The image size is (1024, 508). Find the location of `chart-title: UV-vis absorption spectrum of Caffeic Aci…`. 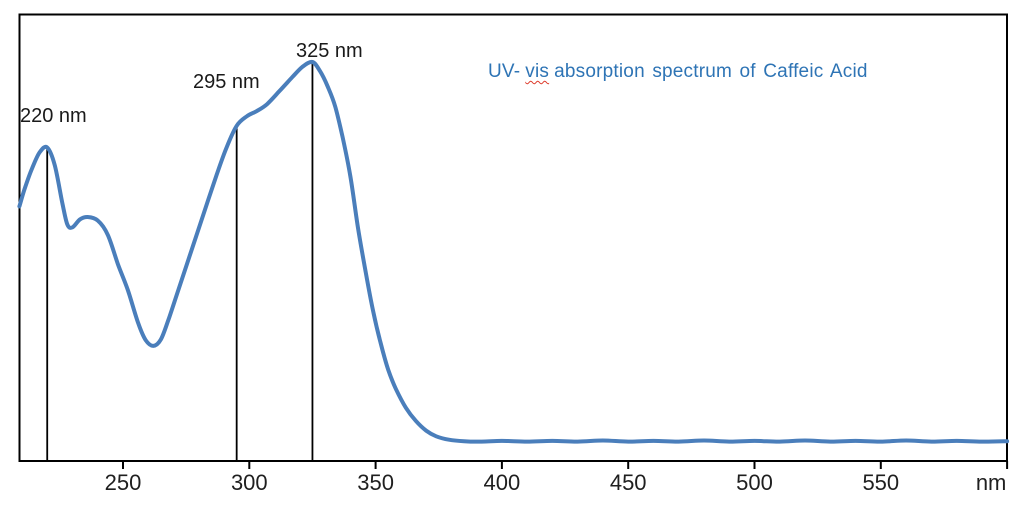

chart-title: UV-vis absorption spectrum of Caffeic Aci… is located at coordinates (680, 72).